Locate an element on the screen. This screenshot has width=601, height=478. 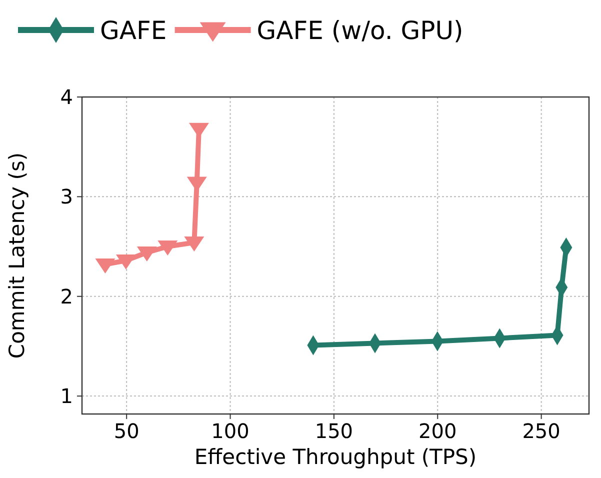
x-axis-title: Effective Throughput (TPS) is located at coordinates (335, 457).